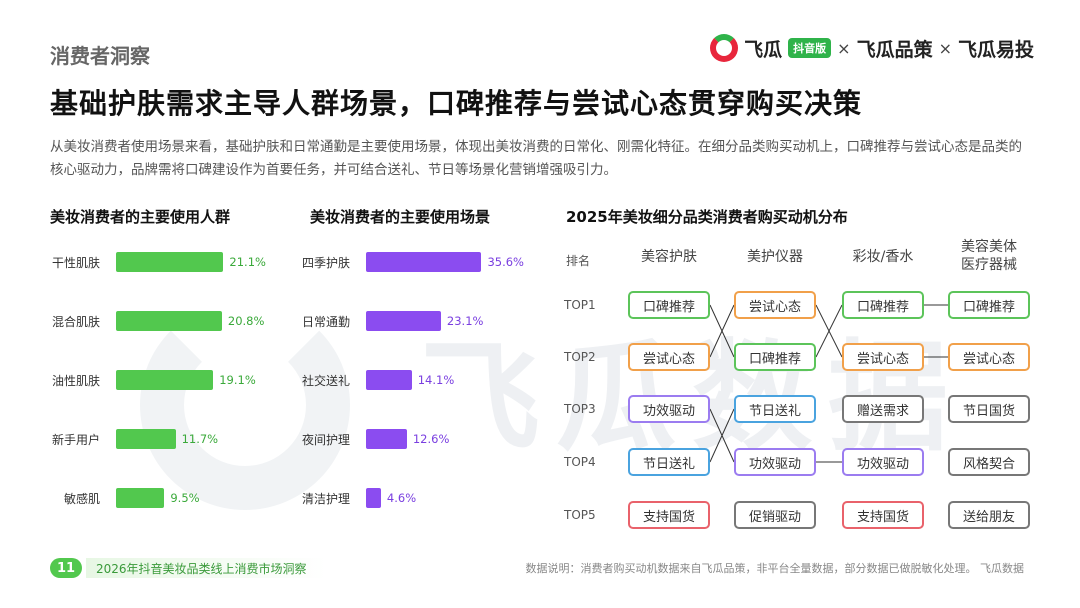  Describe the element at coordinates (436, 380) in the screenshot. I see `bar-value-label: 14.1%` at that location.